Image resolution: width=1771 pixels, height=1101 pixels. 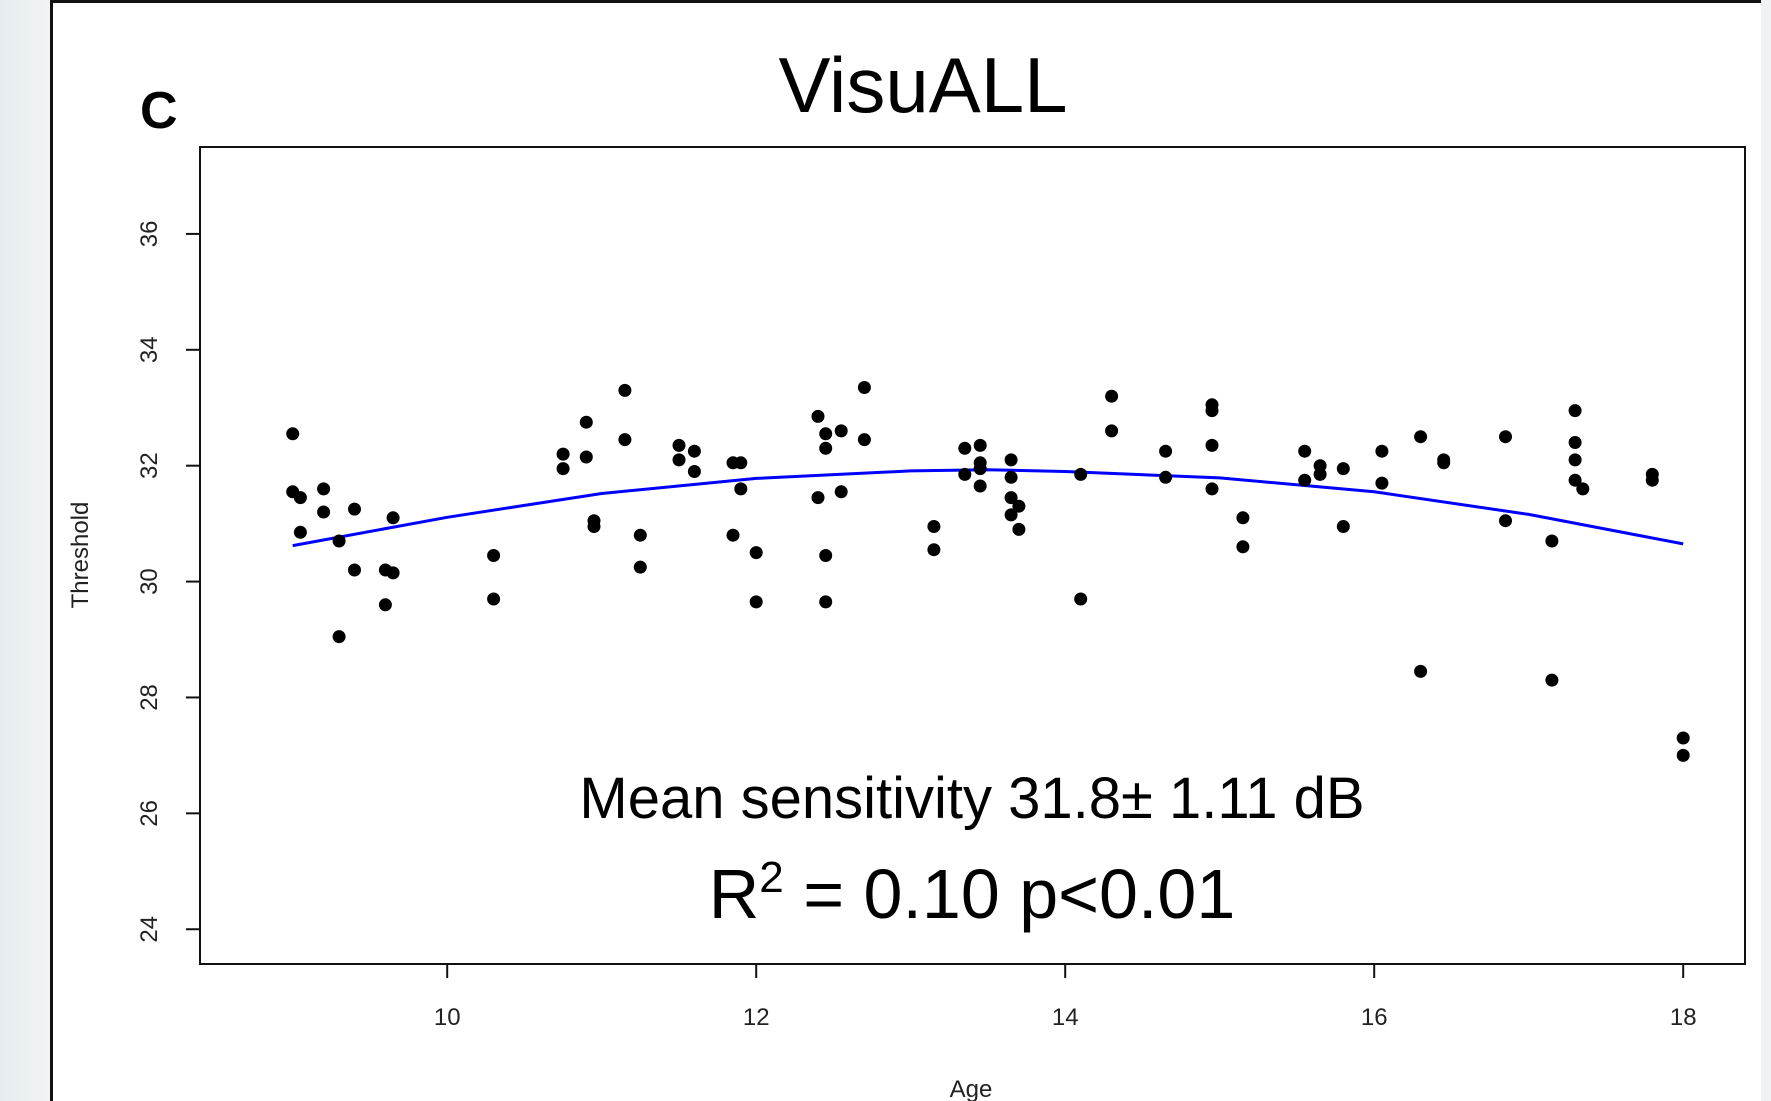 I want to click on y-tick-label: 26, so click(x=149, y=813).